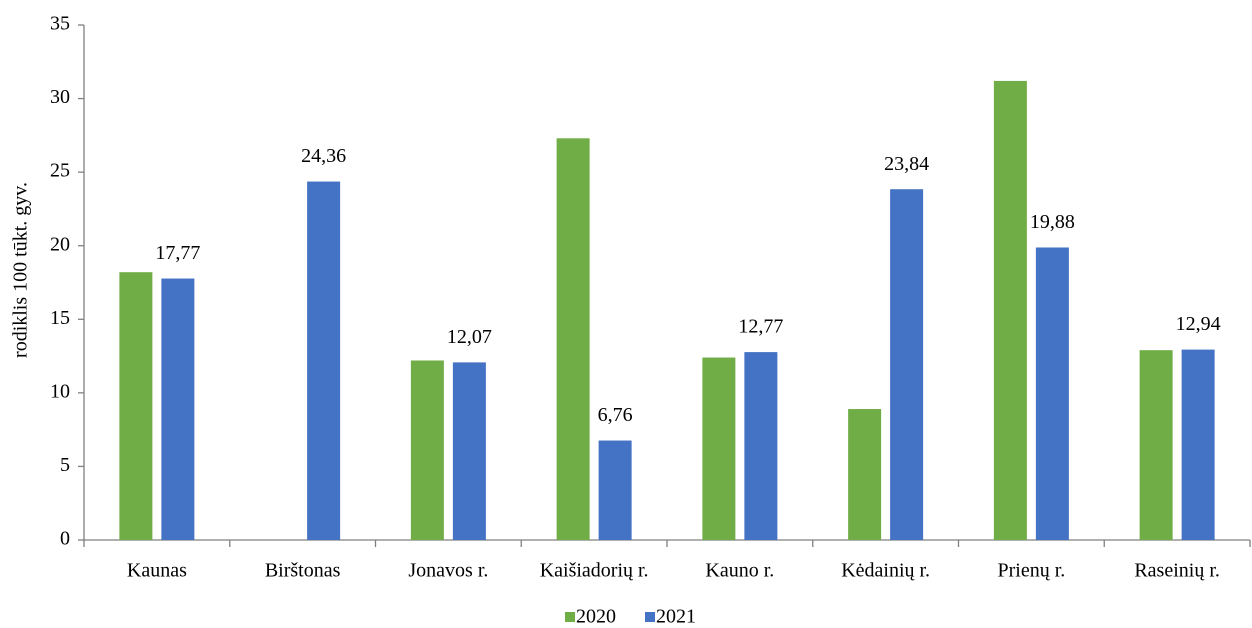 The width and height of the screenshot is (1252, 628). What do you see at coordinates (448, 571) in the screenshot?
I see `x-tick-label: Jonavos r.` at bounding box center [448, 571].